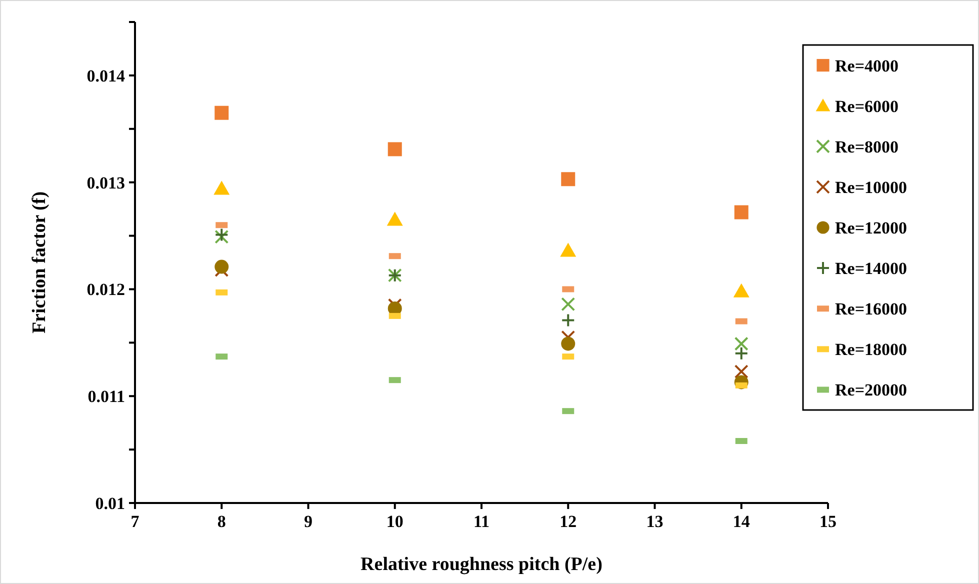 The height and width of the screenshot is (584, 979). Describe the element at coordinates (867, 146) in the screenshot. I see `legend-label: Re=8000` at that location.